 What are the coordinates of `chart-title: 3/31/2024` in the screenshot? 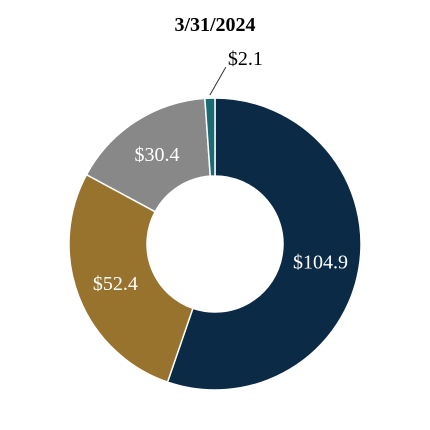 It's located at (215, 25).